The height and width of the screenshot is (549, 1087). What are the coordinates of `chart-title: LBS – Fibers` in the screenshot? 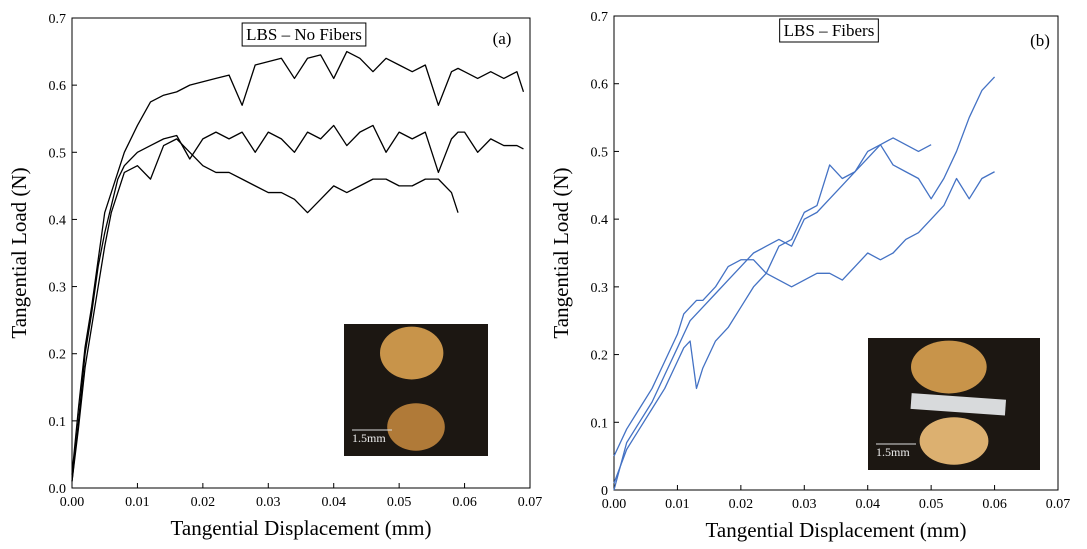 It's located at (829, 30).